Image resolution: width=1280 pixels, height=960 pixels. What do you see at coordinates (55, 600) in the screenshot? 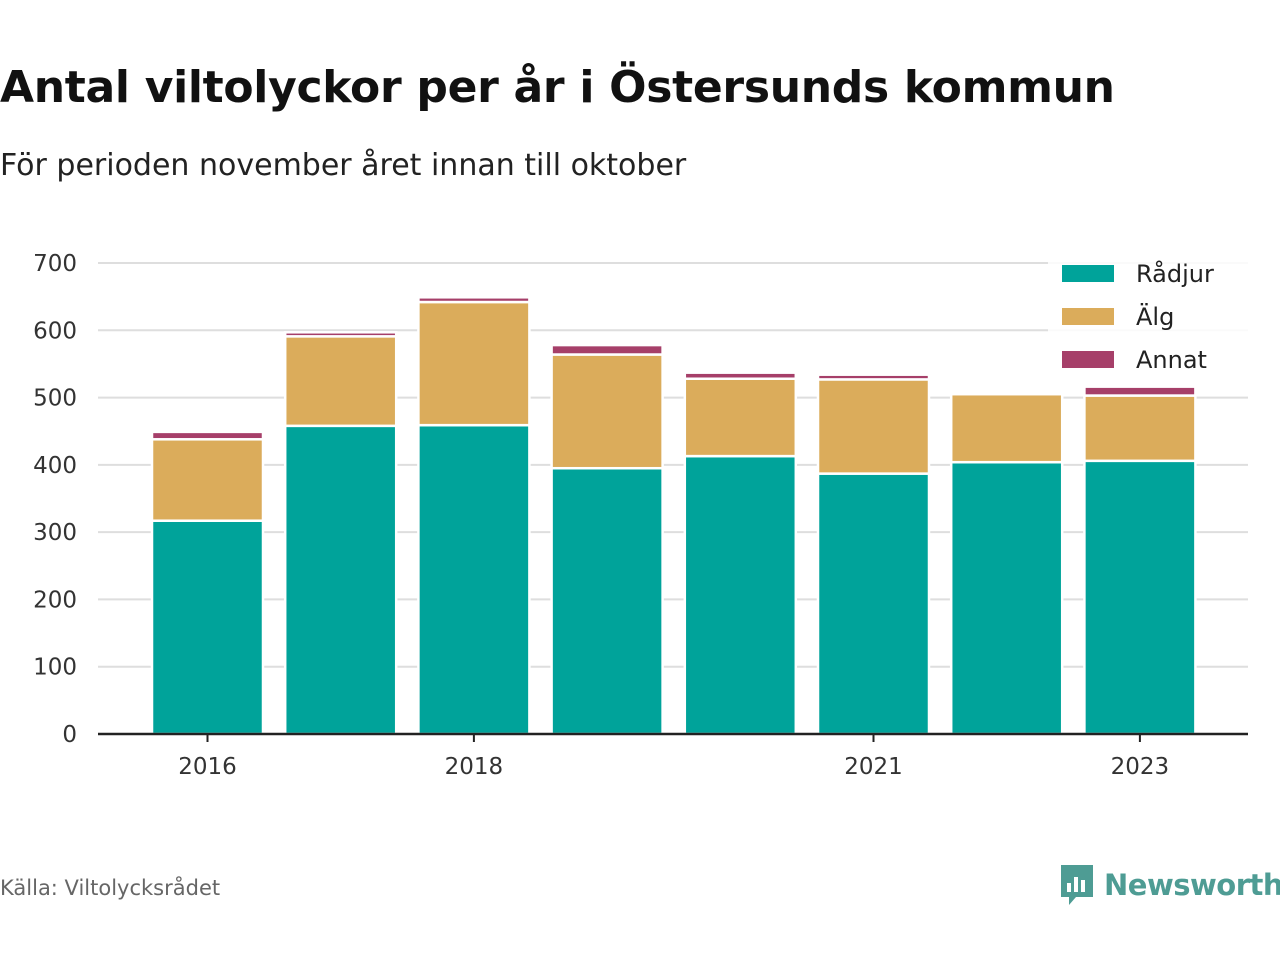
I see `y-tick-label: 200` at bounding box center [55, 600].